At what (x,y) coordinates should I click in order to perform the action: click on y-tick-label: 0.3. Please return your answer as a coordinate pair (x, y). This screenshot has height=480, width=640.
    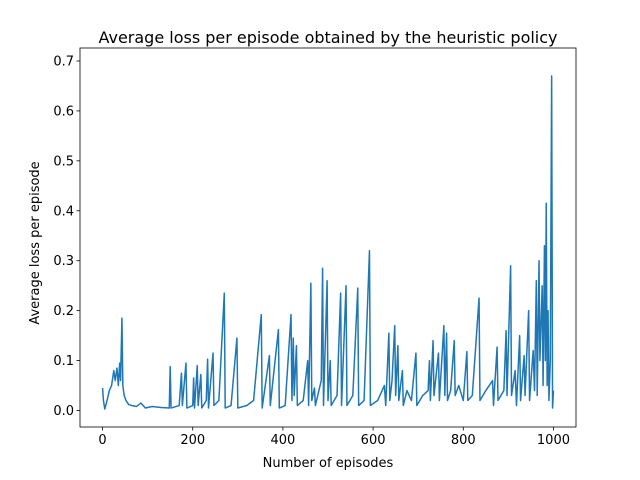
    Looking at the image, I should click on (63, 261).